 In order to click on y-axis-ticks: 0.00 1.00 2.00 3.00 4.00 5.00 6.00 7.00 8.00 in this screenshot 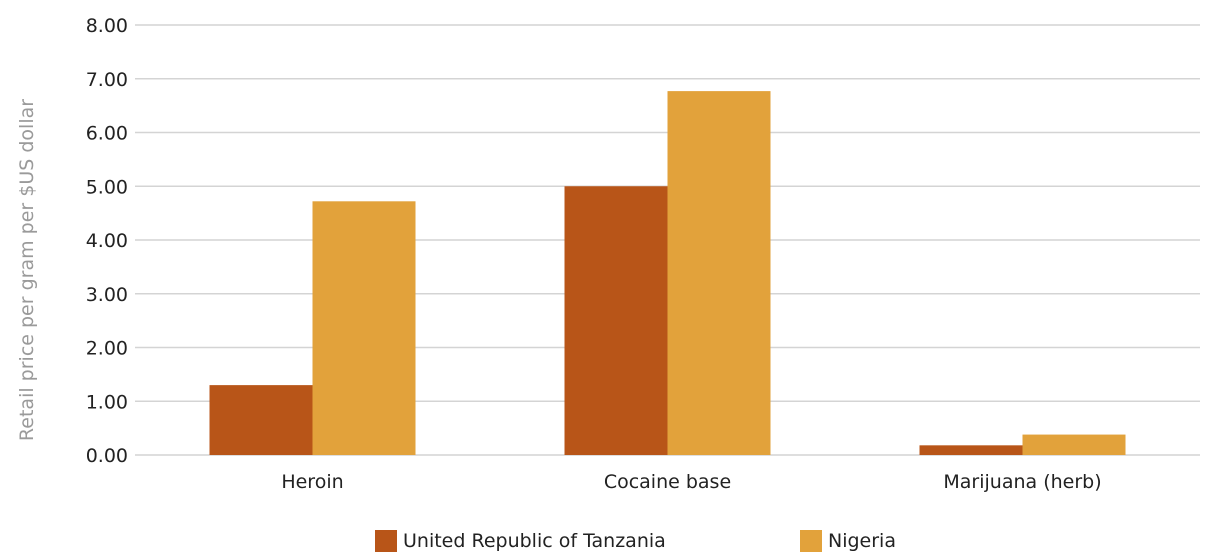, I will do `click(107, 241)`.